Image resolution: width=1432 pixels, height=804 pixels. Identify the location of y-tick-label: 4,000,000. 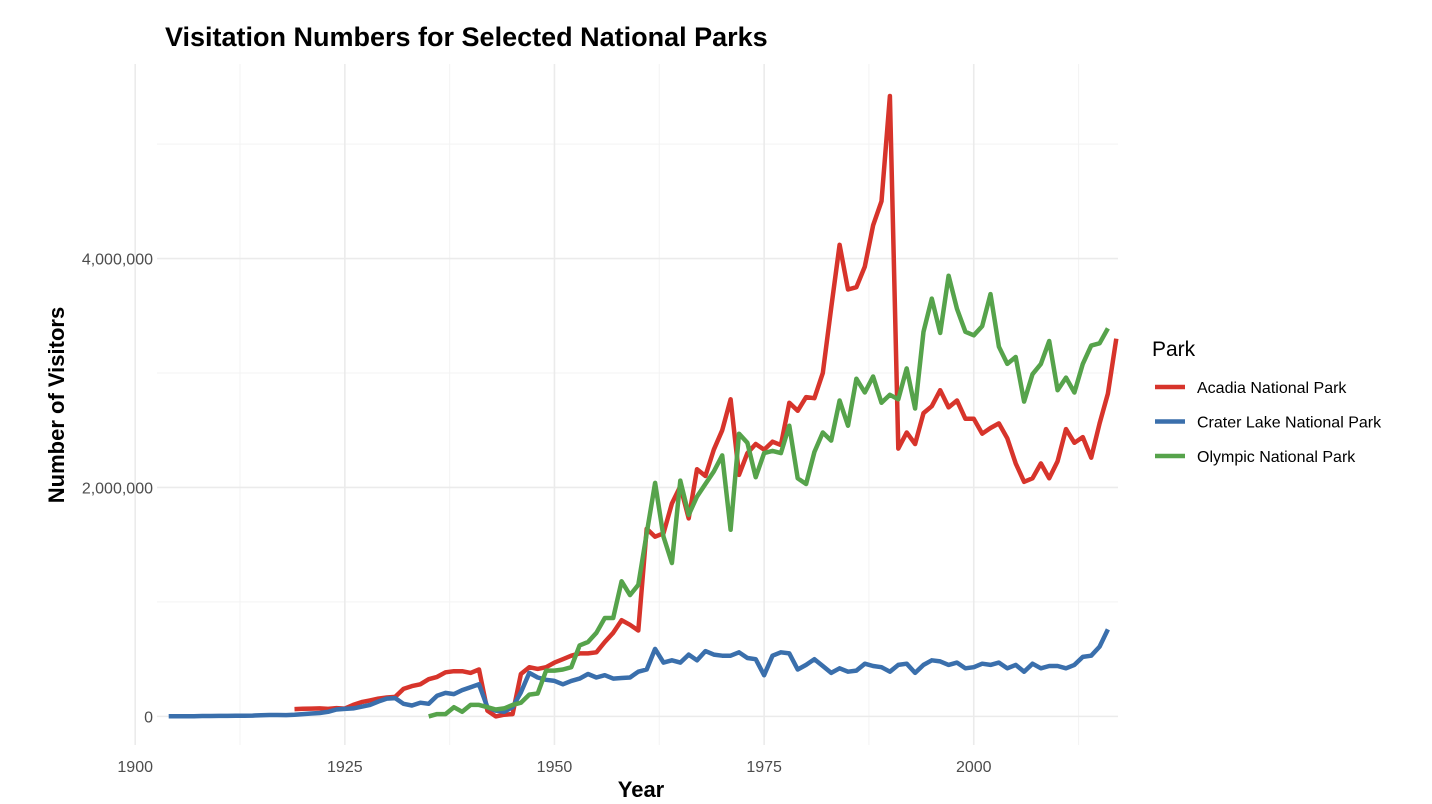
(117, 260).